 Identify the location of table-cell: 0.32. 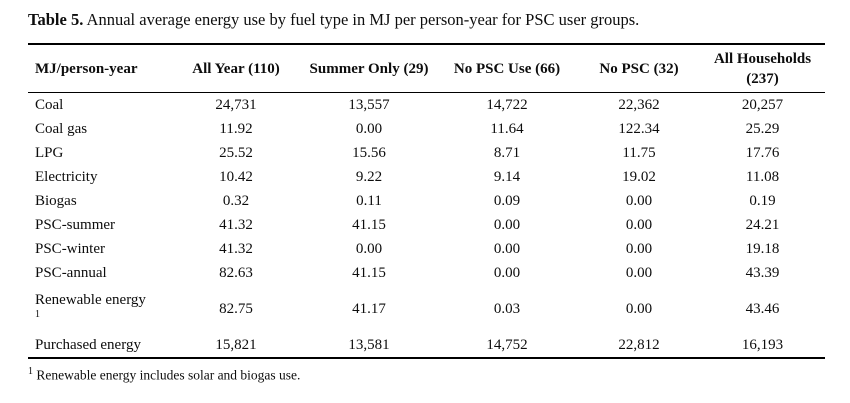
(236, 201).